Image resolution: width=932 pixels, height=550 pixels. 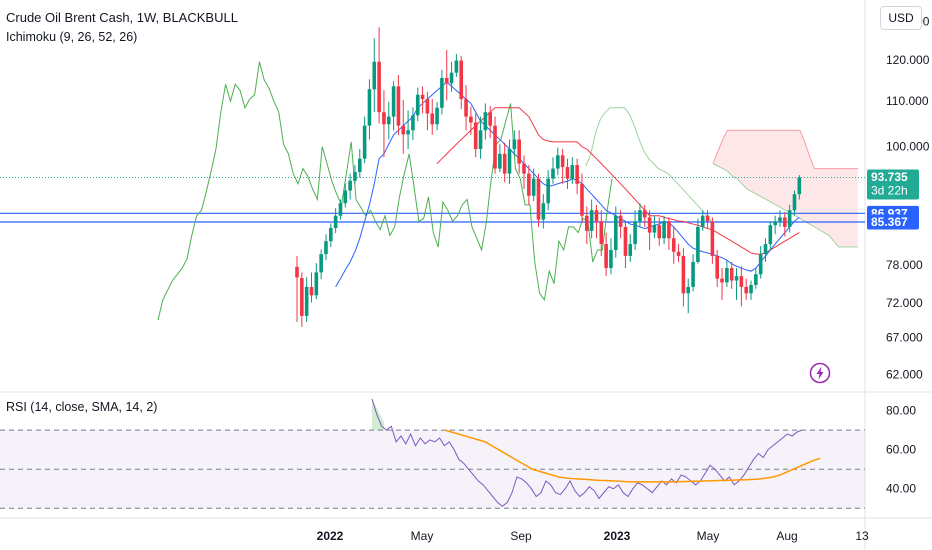 I want to click on rsi-overbought-fill, so click(x=378, y=414).